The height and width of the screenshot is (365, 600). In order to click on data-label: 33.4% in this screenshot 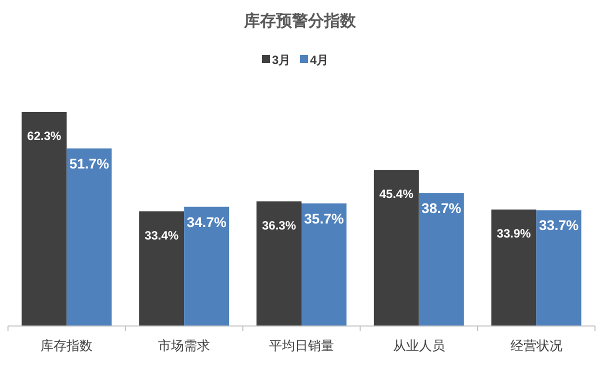, I will do `click(161, 235)`.